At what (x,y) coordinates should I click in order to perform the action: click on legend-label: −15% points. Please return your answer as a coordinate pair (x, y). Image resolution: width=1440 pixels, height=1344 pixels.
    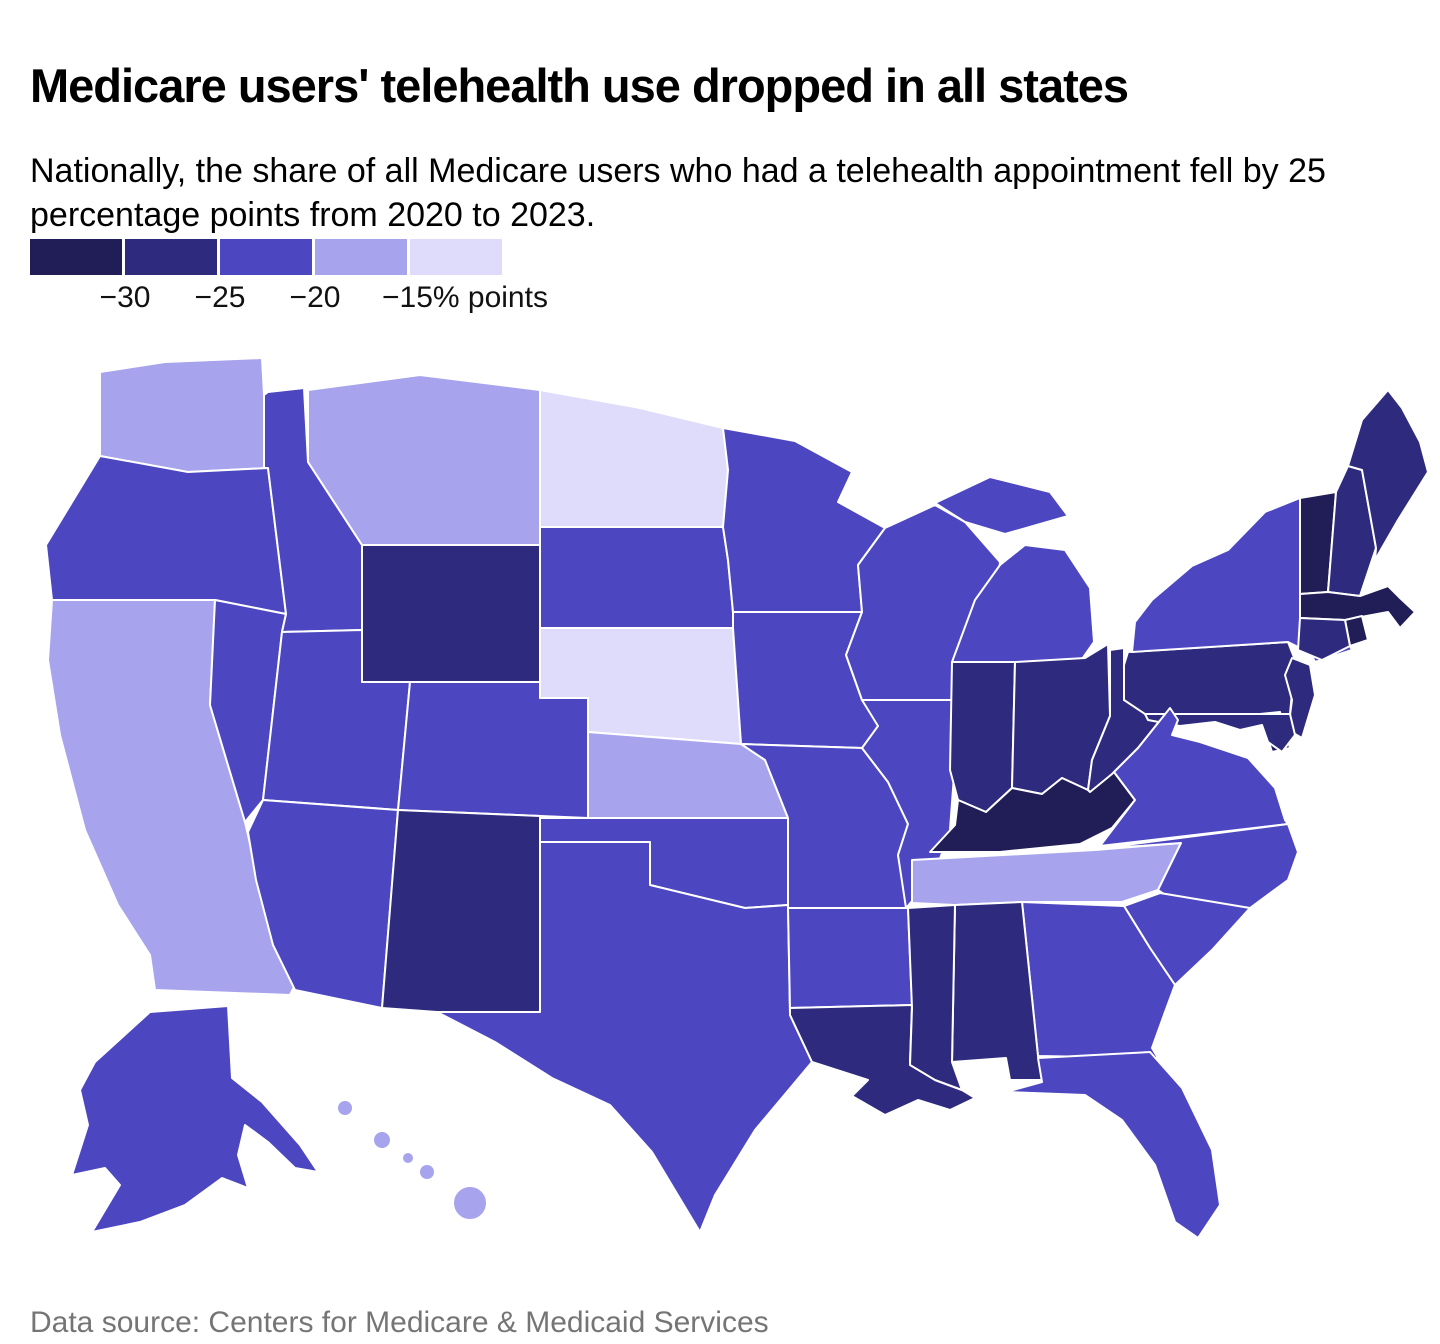
    Looking at the image, I should click on (465, 297).